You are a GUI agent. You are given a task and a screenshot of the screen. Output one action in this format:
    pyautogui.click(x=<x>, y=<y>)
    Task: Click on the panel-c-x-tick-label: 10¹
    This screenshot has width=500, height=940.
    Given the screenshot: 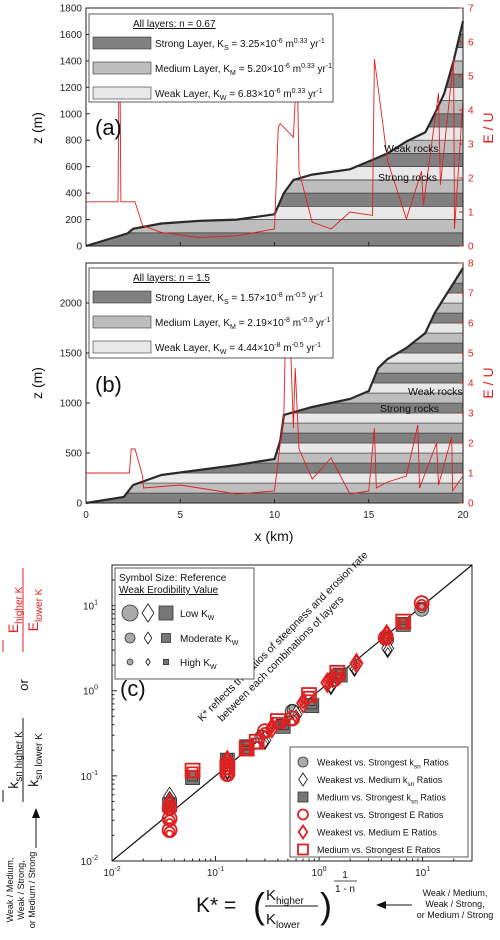 What is the action you would take?
    pyautogui.click(x=422, y=872)
    